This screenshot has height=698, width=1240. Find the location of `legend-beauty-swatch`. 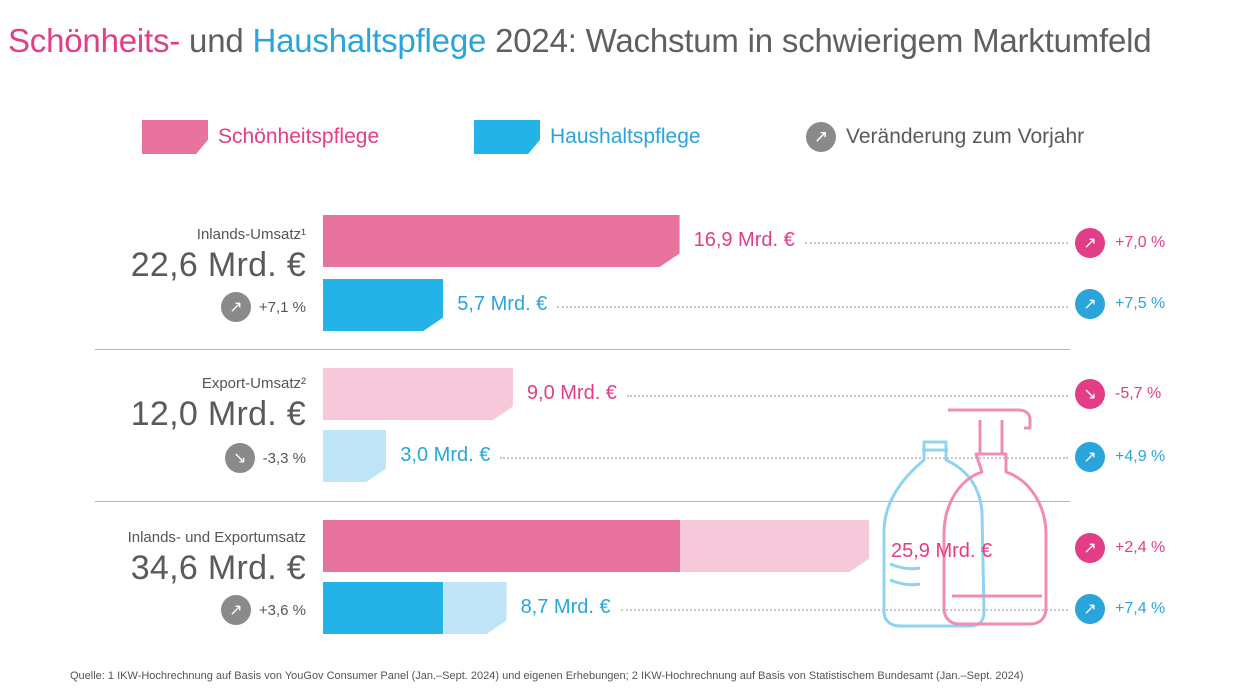

legend-beauty-swatch is located at coordinates (175, 137).